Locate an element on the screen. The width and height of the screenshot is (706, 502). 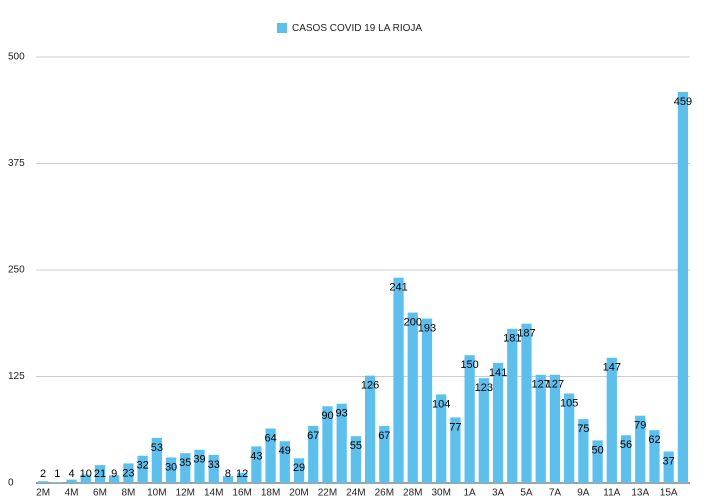
data-label: 39 is located at coordinates (199, 460).